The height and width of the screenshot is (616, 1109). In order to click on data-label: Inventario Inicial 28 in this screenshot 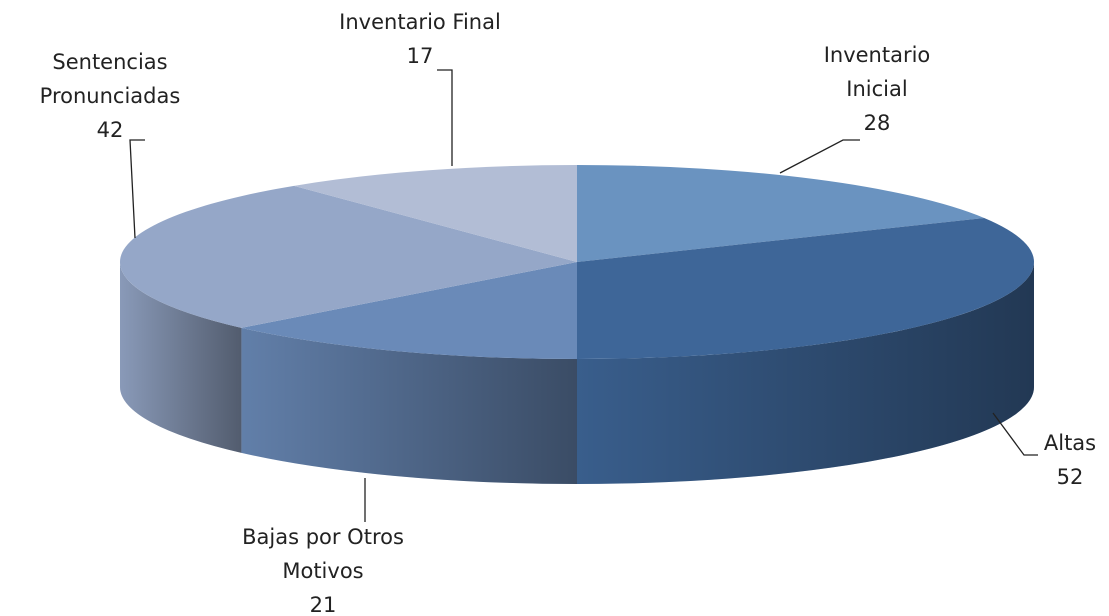, I will do `click(877, 89)`.